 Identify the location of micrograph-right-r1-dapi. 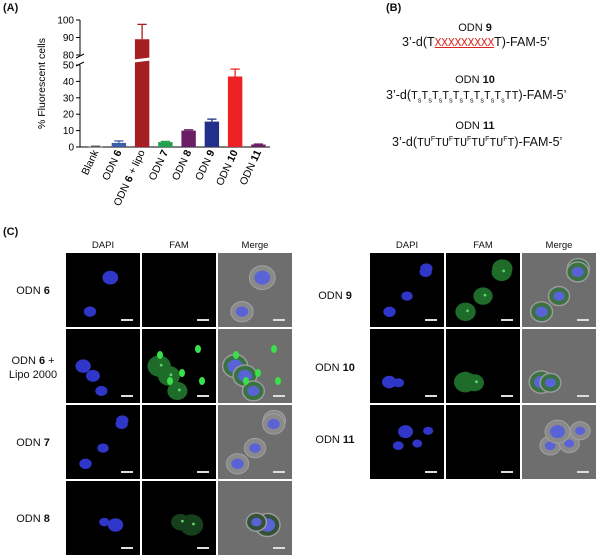
(407, 290).